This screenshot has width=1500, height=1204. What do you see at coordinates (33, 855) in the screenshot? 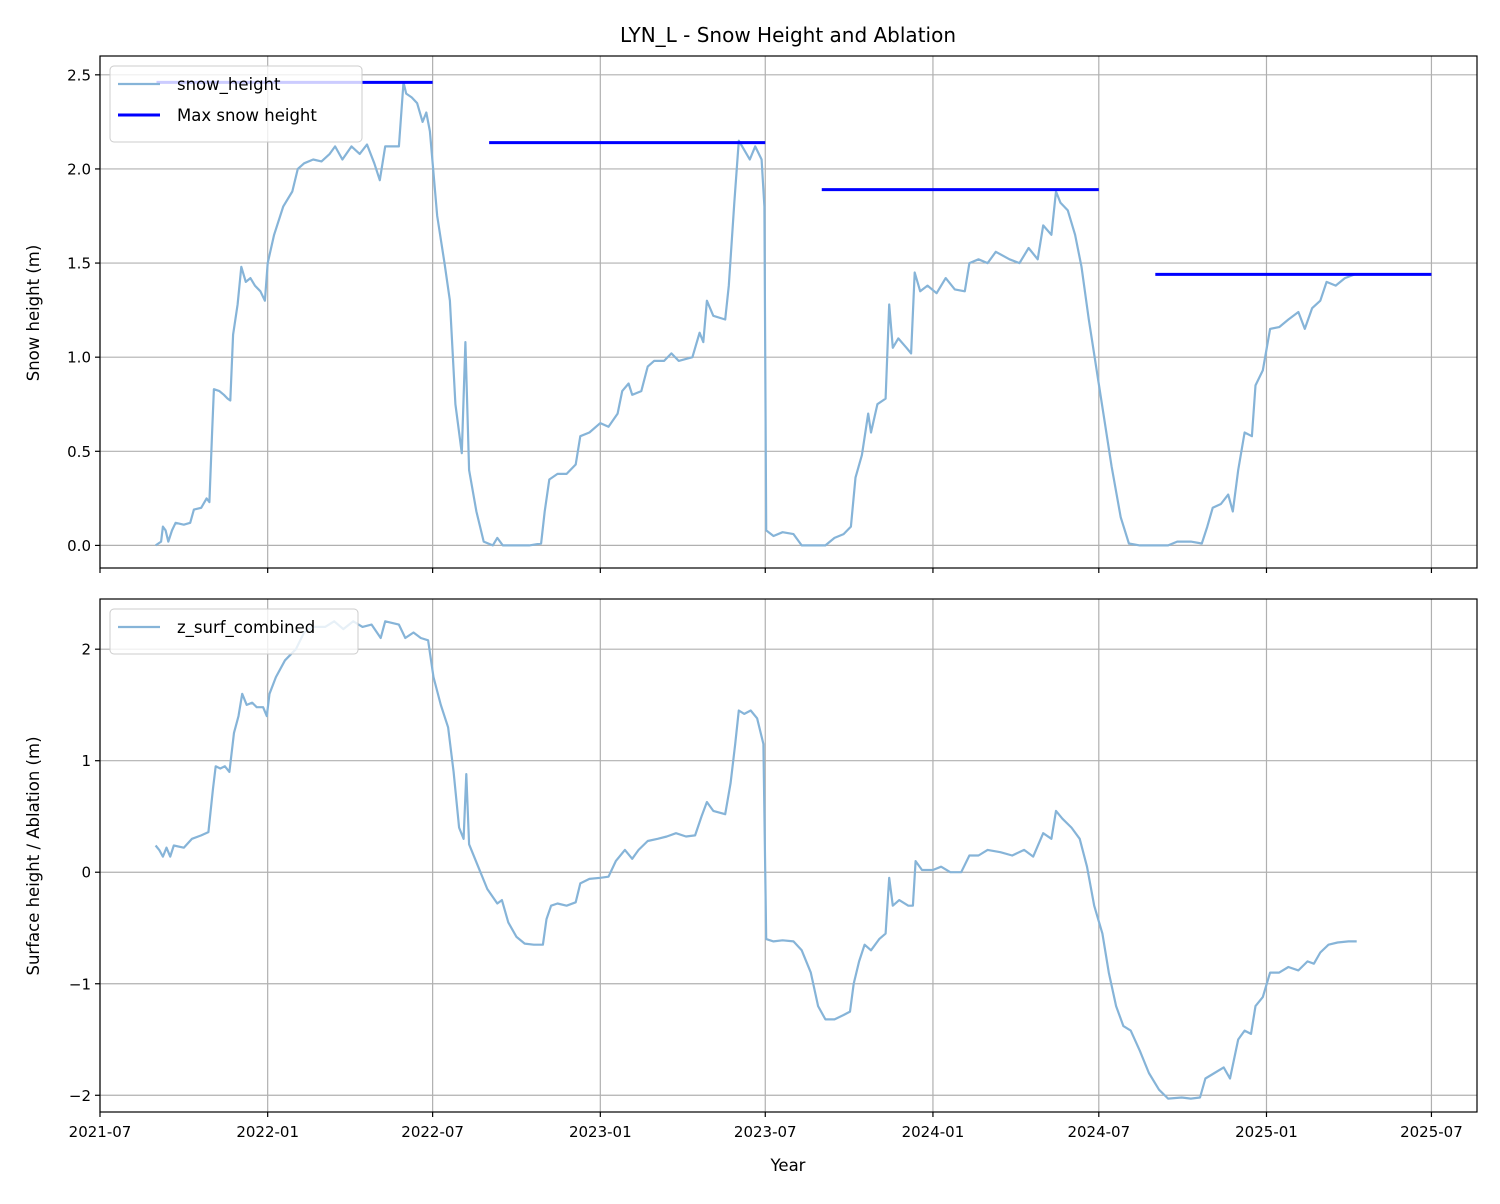
I see `bottom-y-axis-label: Surface height / Ablation (m)` at bounding box center [33, 855].